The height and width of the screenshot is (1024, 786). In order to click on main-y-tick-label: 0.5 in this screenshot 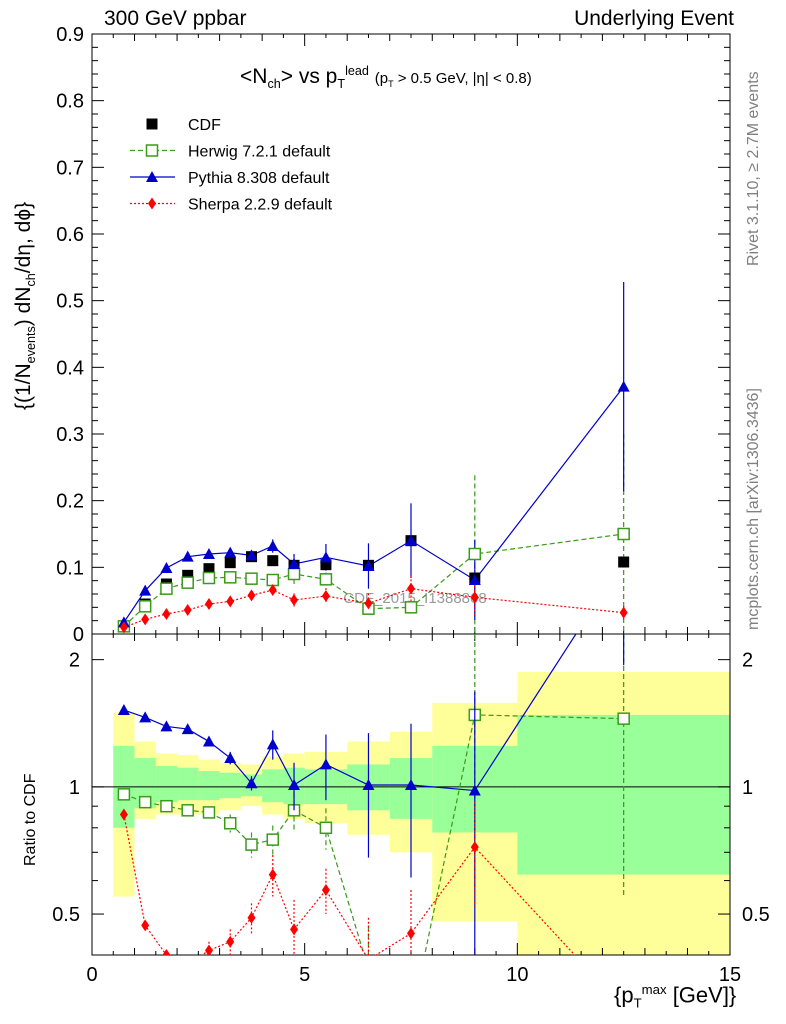, I will do `click(70, 302)`.